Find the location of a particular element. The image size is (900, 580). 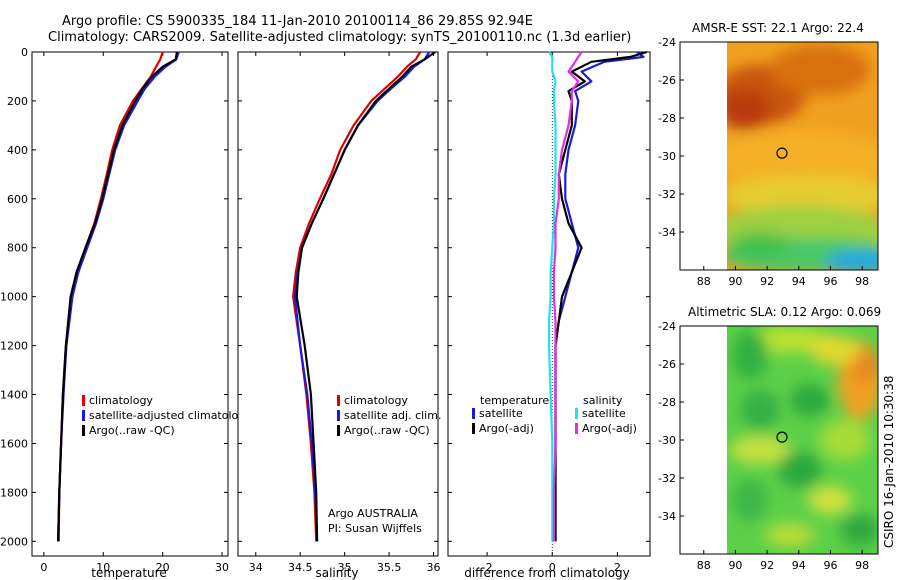

sla-map-chart: 88 90 92 94 96 98 -24 -26 -28 -30 -32 -34 is located at coordinates (768, 446).